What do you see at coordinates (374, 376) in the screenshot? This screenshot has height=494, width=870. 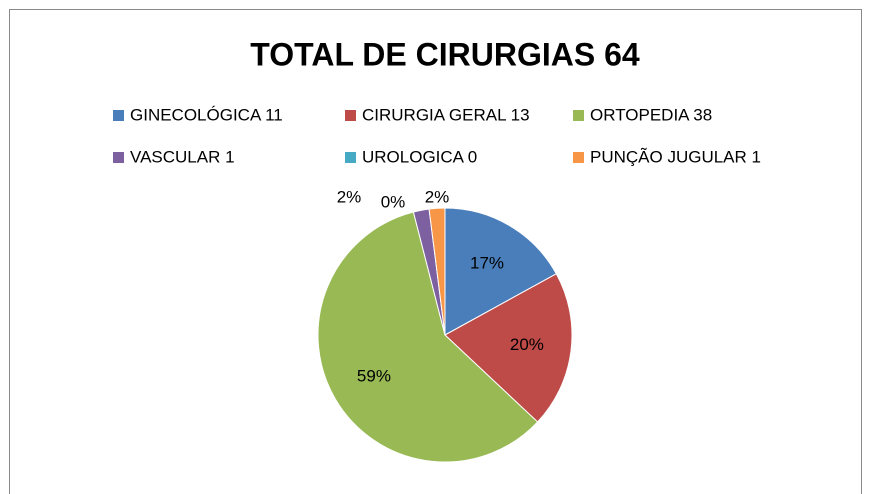 I see `data-label: 59%` at bounding box center [374, 376].